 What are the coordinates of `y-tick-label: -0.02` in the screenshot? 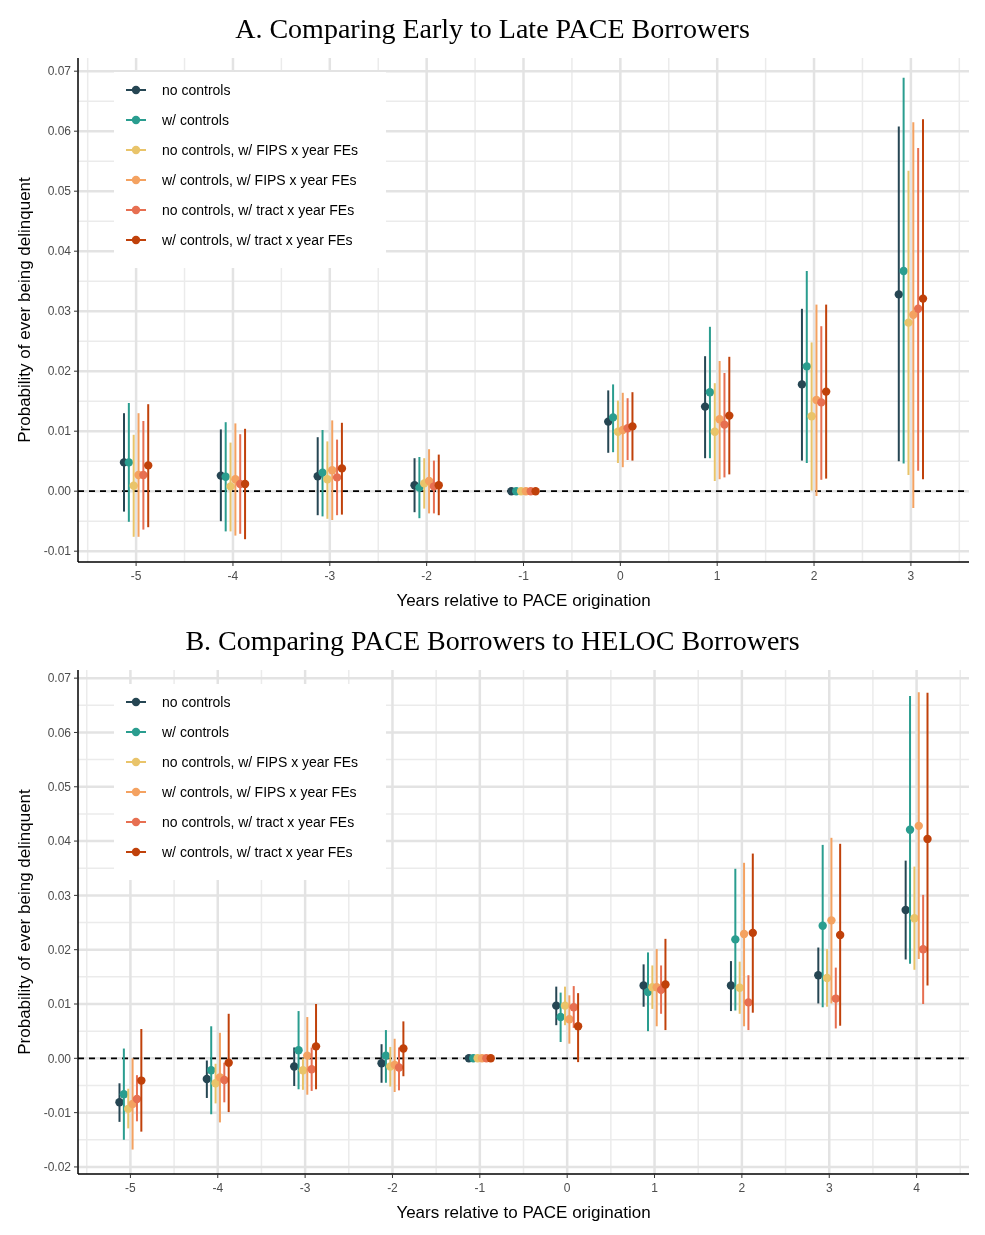 It's located at (57, 1167).